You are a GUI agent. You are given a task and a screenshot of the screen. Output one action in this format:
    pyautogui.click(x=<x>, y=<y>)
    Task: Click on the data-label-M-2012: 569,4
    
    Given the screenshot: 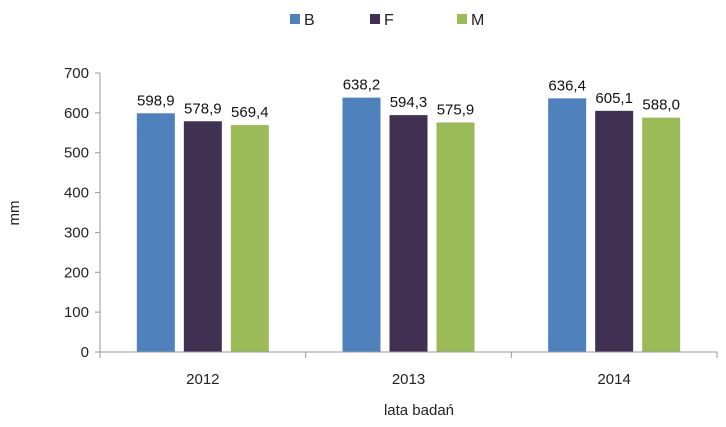 What is the action you would take?
    pyautogui.click(x=250, y=112)
    